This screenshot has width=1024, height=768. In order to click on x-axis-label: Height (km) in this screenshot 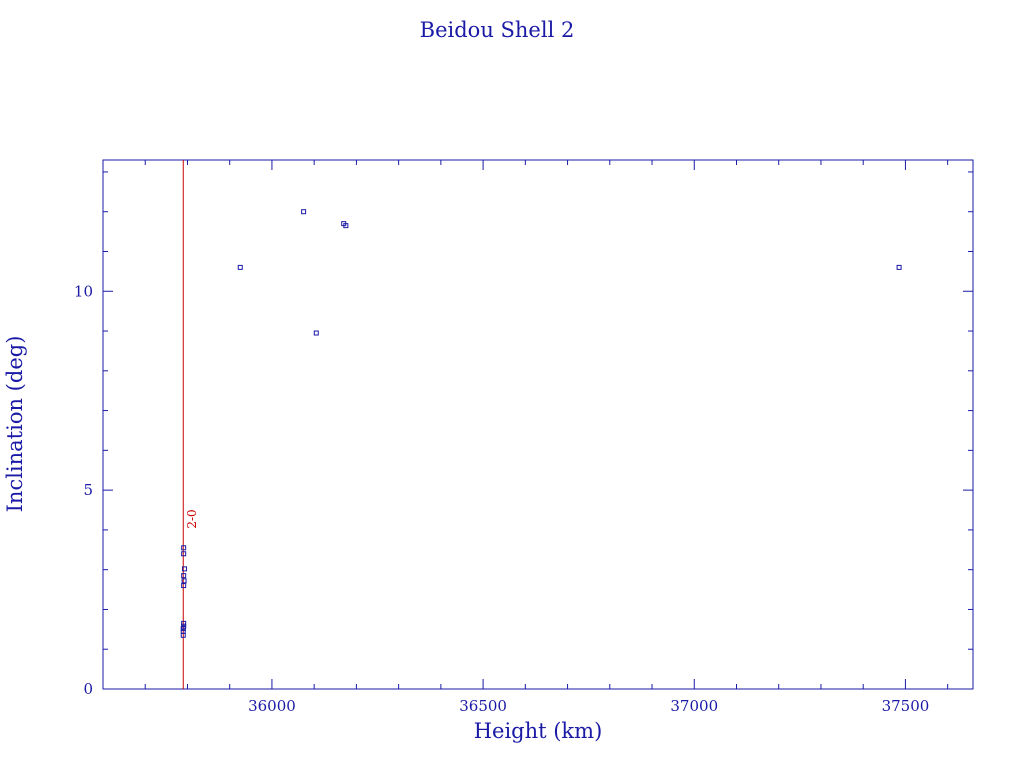, I will do `click(538, 731)`.